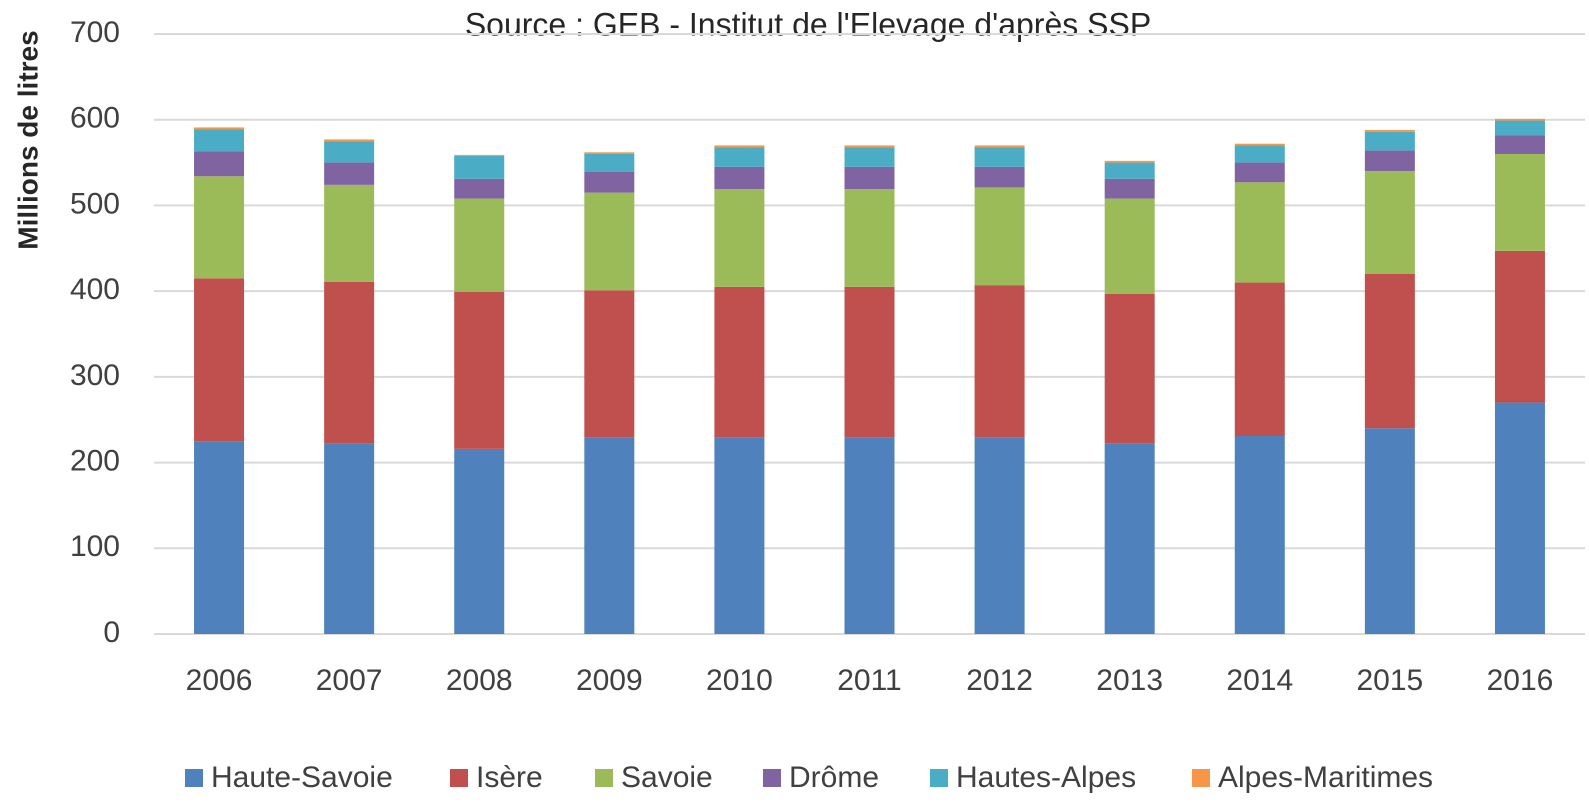  Describe the element at coordinates (95, 460) in the screenshot. I see `y-tick-label: 200` at that location.